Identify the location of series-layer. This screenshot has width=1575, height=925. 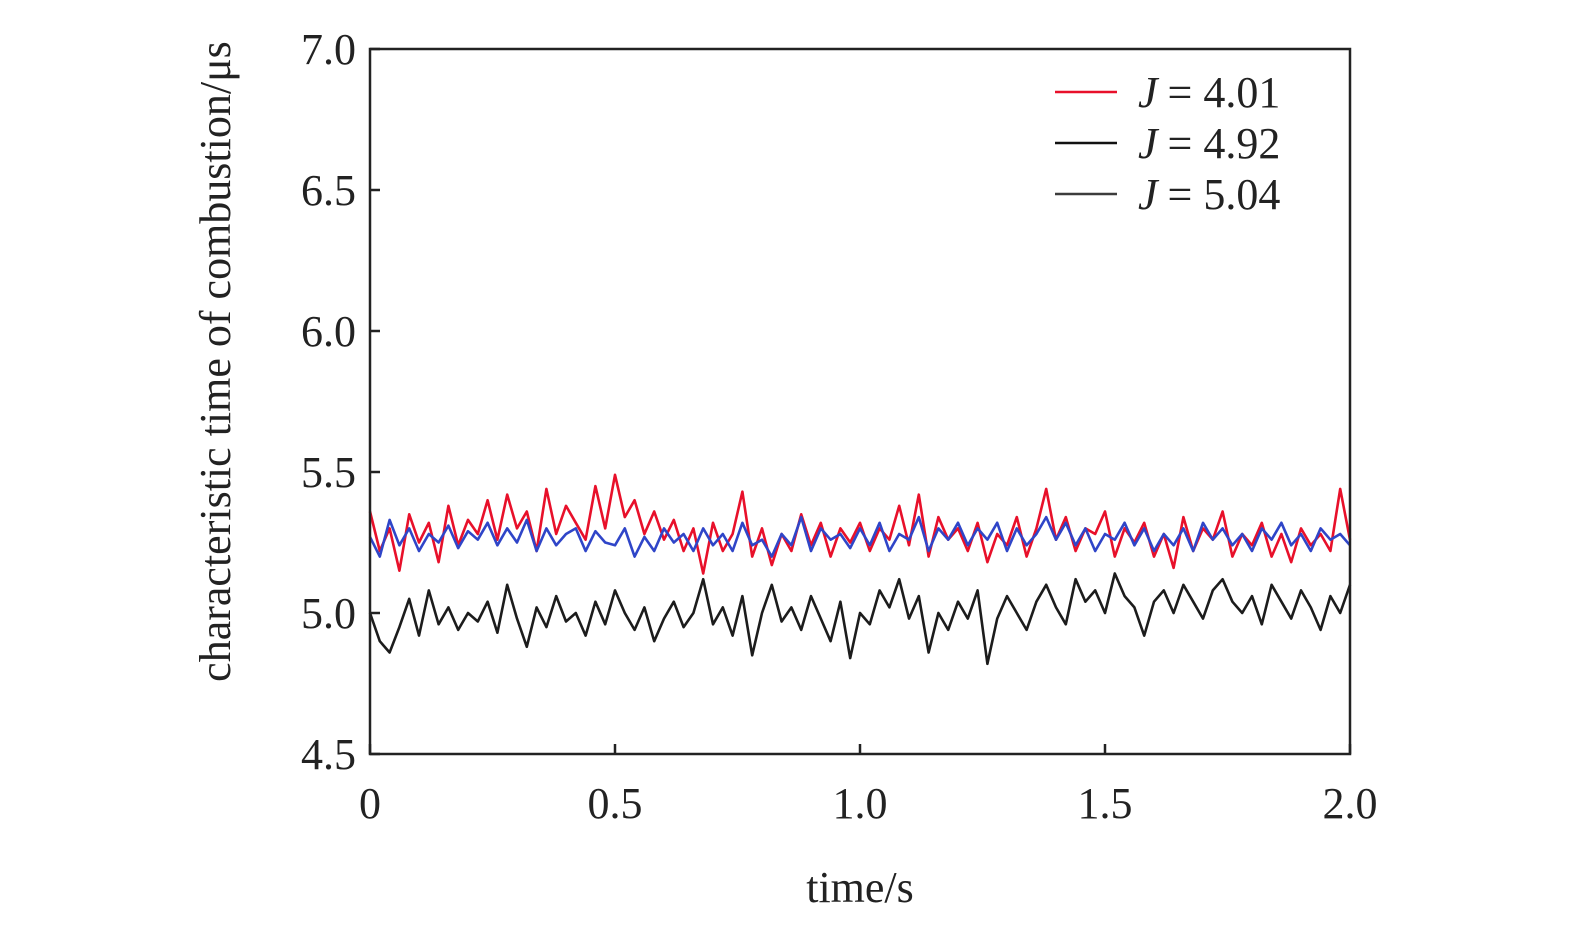
(860, 569).